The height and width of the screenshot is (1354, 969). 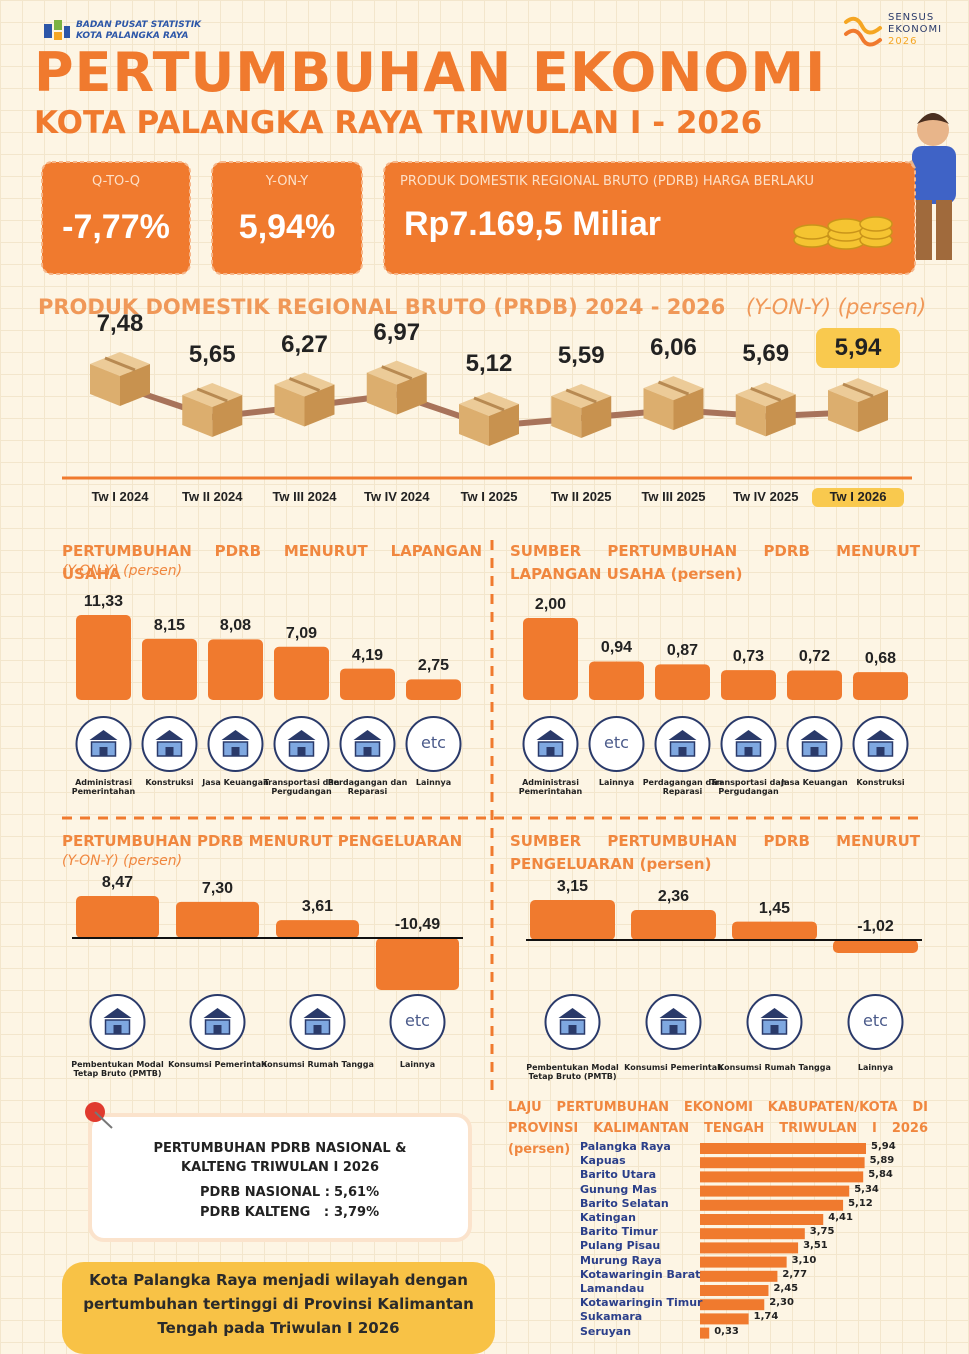 What do you see at coordinates (212, 496) in the screenshot?
I see `x-tick-label: Tw II 2024` at bounding box center [212, 496].